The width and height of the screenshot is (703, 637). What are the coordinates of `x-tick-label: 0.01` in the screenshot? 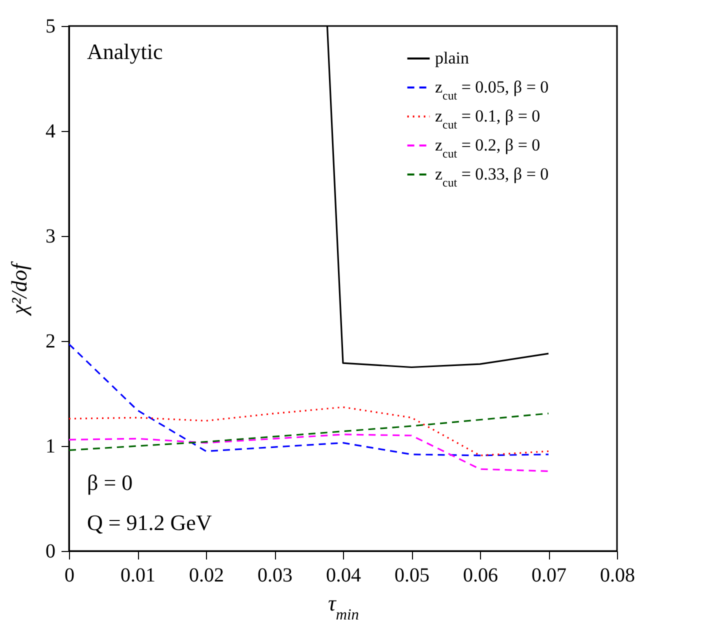 It's located at (138, 575).